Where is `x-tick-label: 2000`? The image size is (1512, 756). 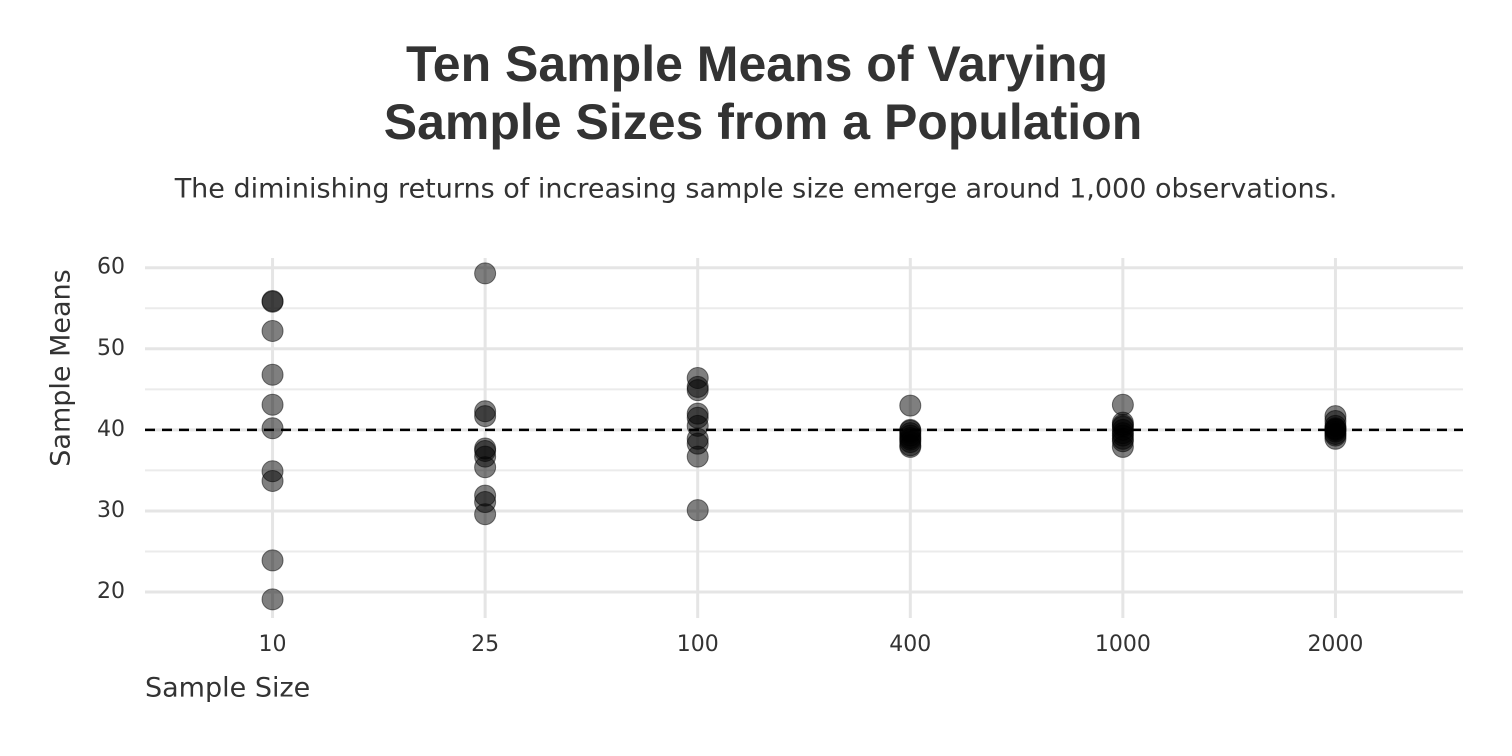
x-tick-label: 2000 is located at coordinates (1335, 644).